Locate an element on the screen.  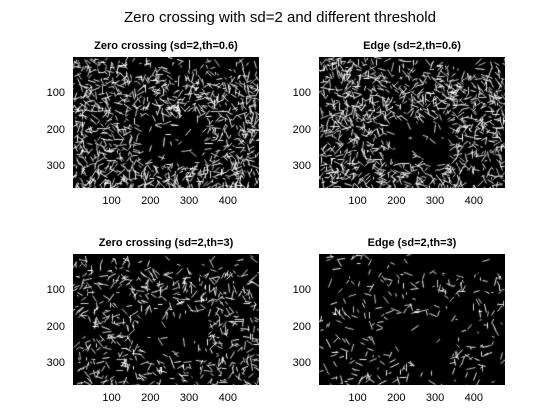
subplot-title: Edge (sd=2,th=0.6) is located at coordinates (412, 46).